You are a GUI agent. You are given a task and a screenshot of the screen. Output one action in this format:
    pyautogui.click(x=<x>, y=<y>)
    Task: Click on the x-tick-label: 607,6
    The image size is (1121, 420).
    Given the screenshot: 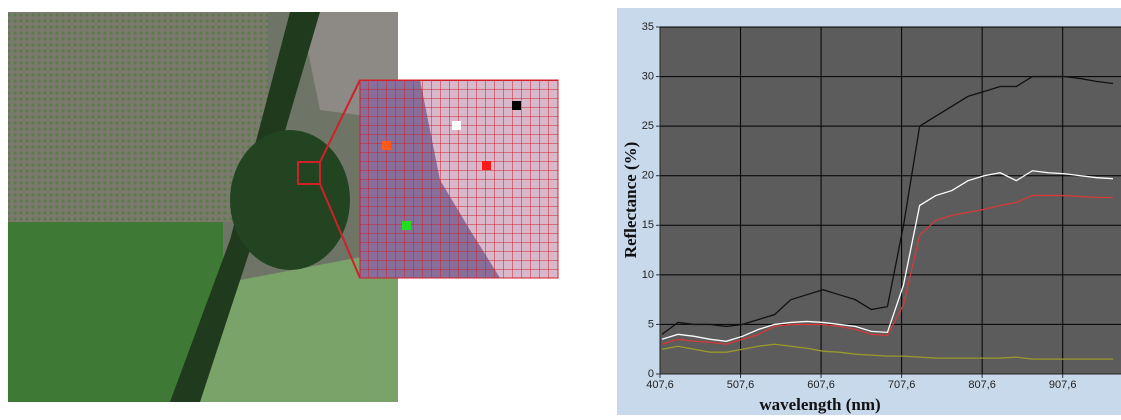 What is the action you would take?
    pyautogui.click(x=821, y=385)
    